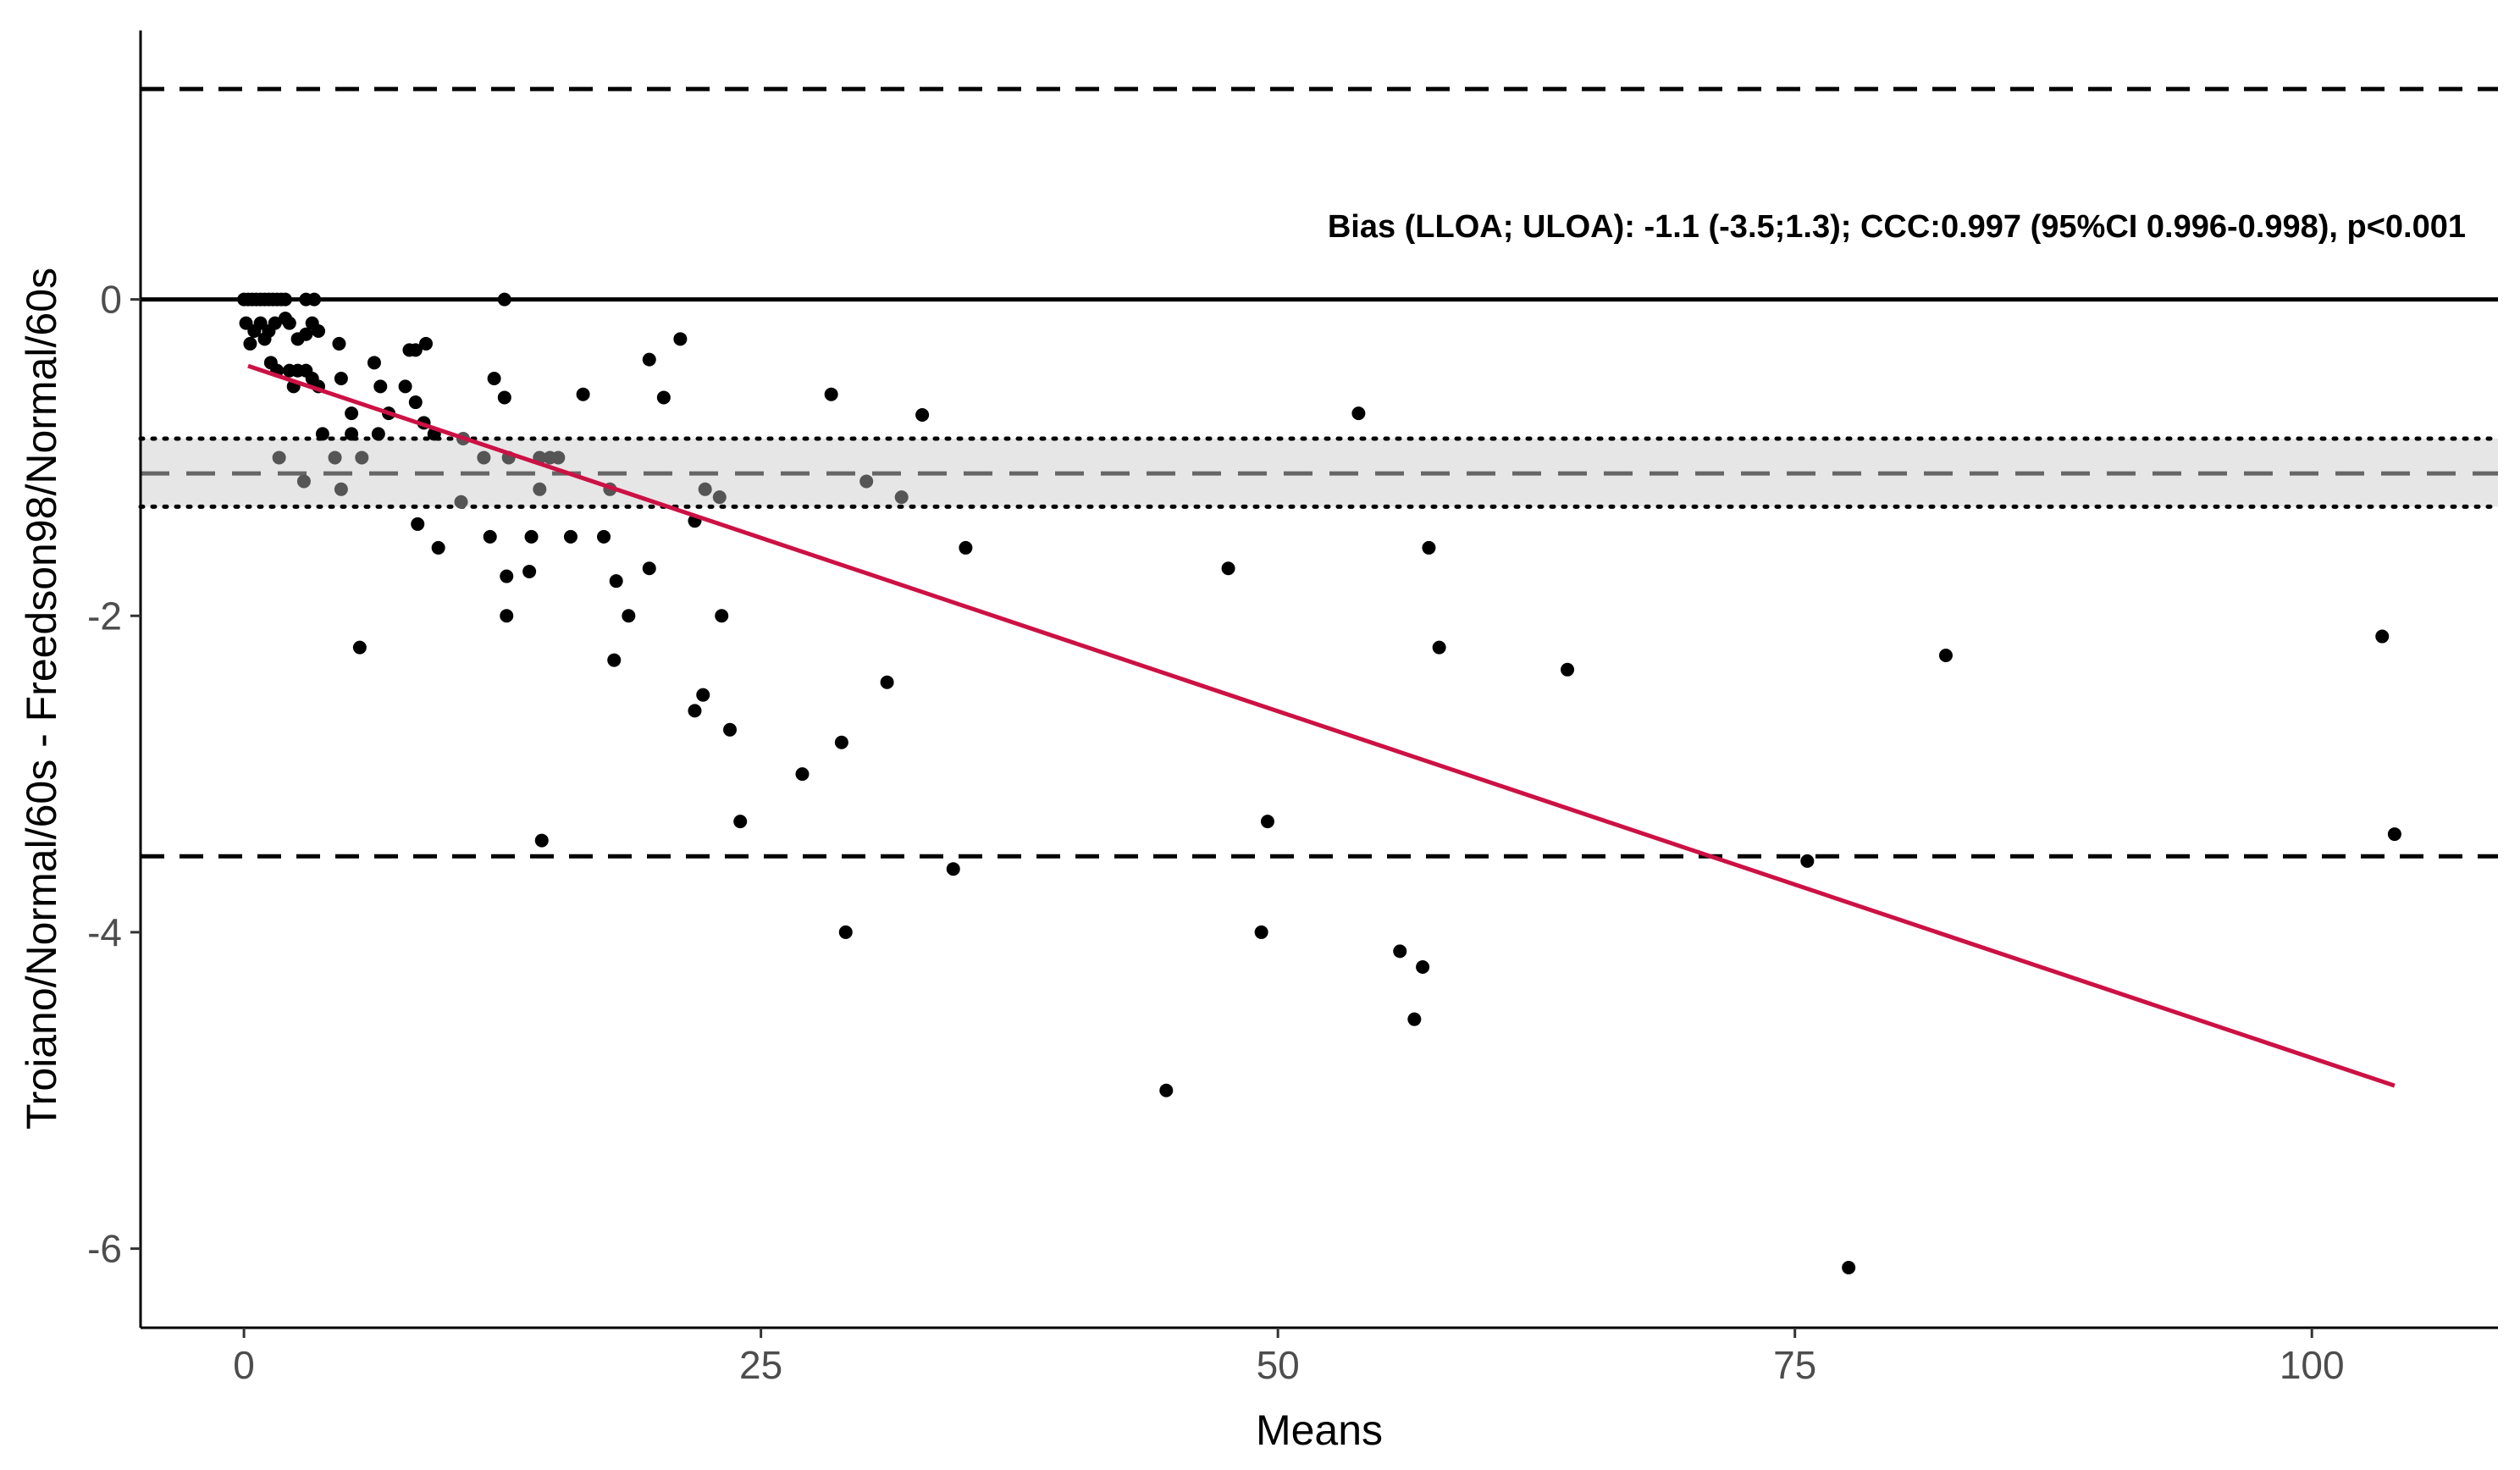  I want to click on x-axis-title: Means, so click(1319, 1430).